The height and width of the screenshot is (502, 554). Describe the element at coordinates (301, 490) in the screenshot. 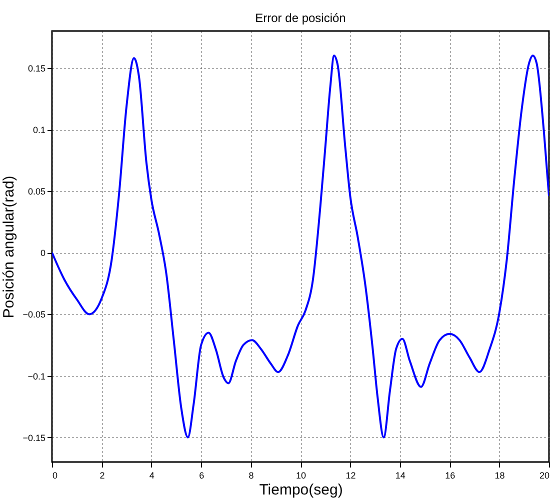

I see `x-axis-title: Tiempo(seg)` at that location.